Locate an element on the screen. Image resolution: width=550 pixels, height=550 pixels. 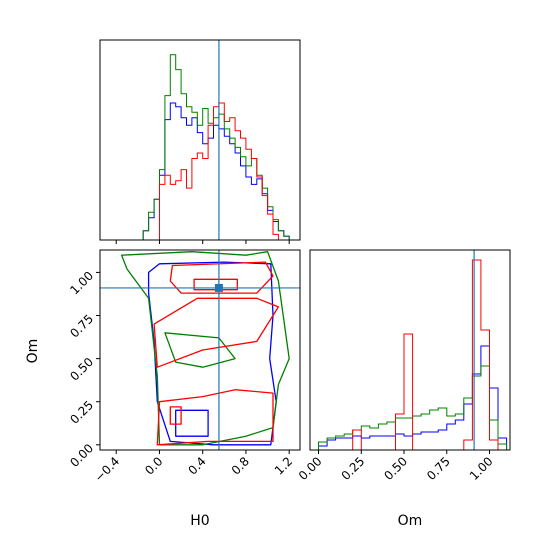
x-tick-label: 0.00 is located at coordinates (310, 468).